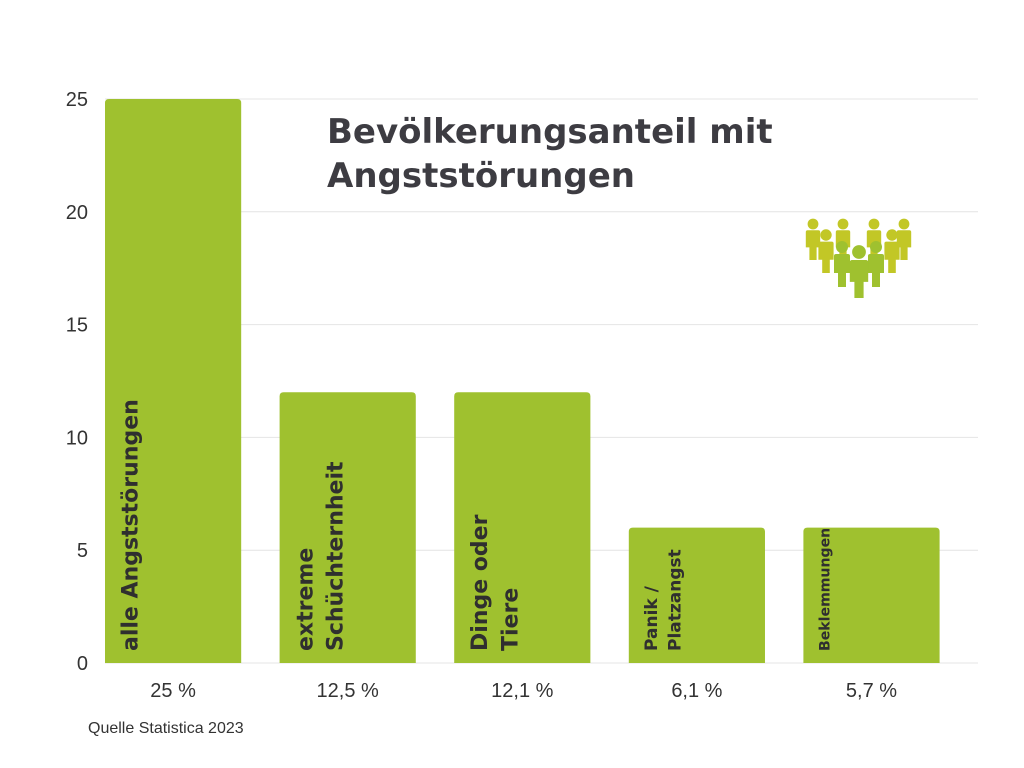 This screenshot has width=1024, height=768. I want to click on value-label-2: 12,1 %, so click(522, 691).